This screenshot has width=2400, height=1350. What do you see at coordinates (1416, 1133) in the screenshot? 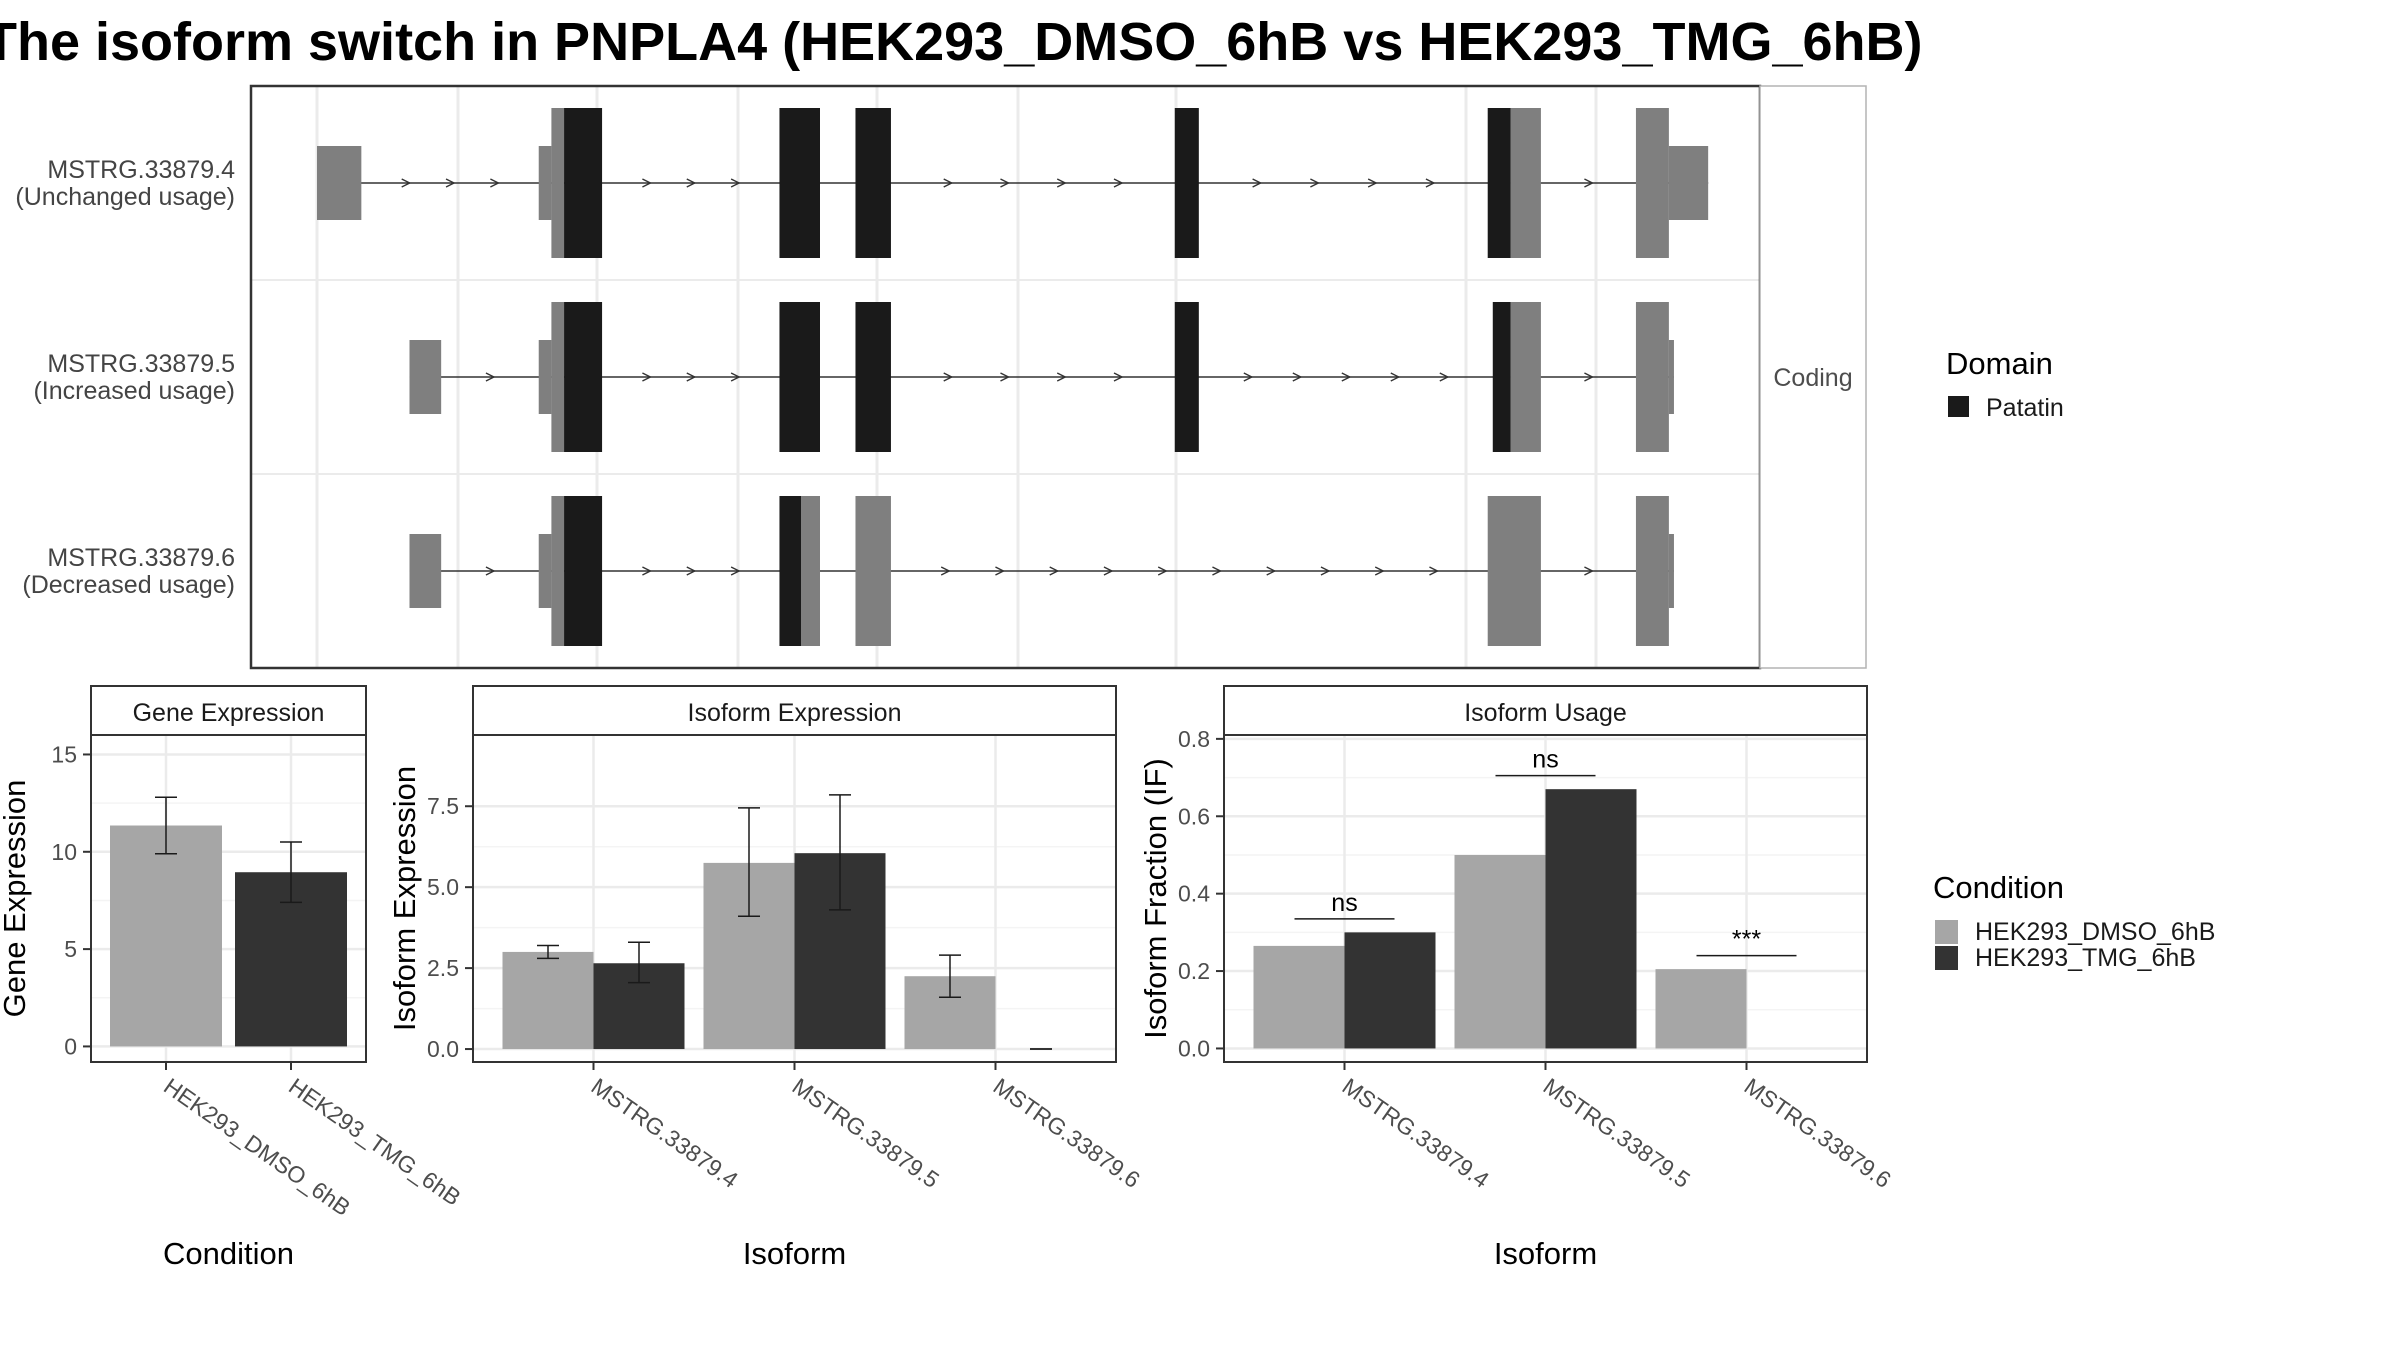
I see `x-tick-label: MSTRG.33879.4` at bounding box center [1416, 1133].